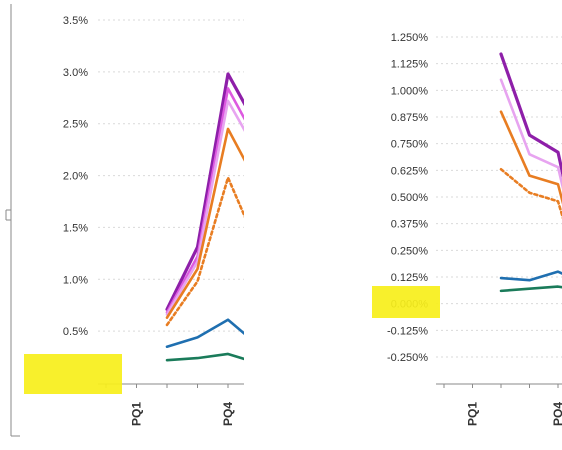  I want to click on right-y-tick-label: -0.125%, so click(407, 331).